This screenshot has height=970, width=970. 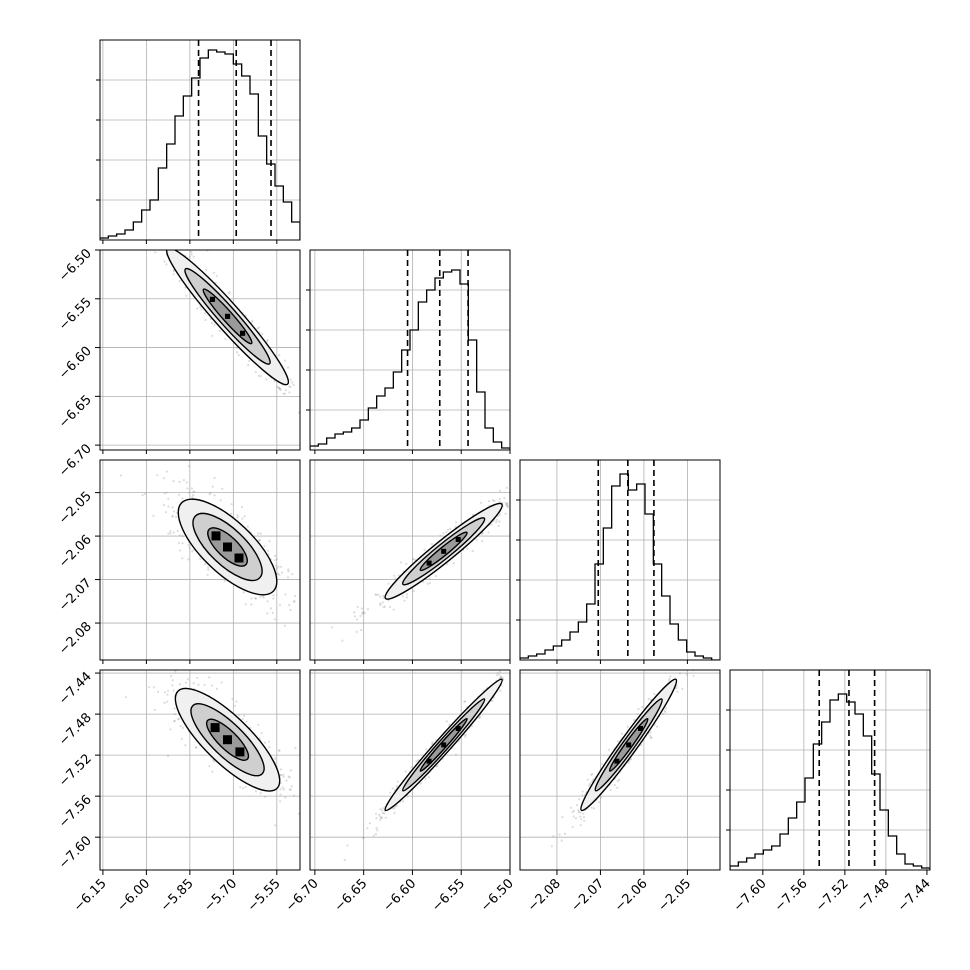 What do you see at coordinates (75, 729) in the screenshot?
I see `y-tick-label: −7.48` at bounding box center [75, 729].